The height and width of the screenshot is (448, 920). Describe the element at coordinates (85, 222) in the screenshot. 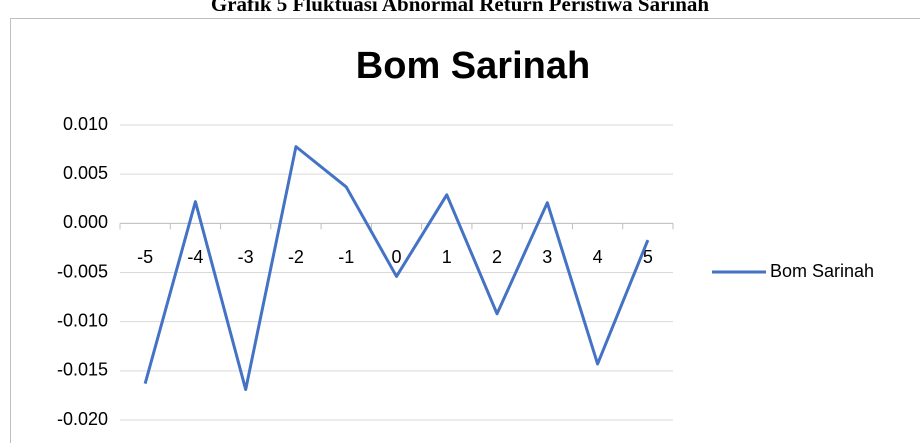

I see `y-tick-label: 0.000` at that location.